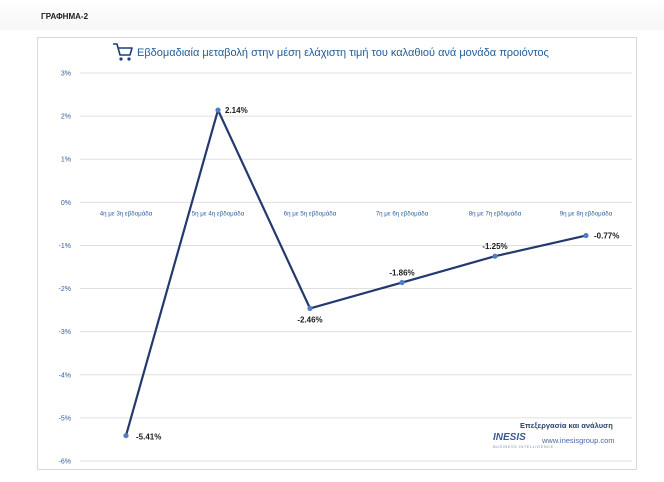 The width and height of the screenshot is (664, 482). I want to click on data-label: -2.46%, so click(309, 319).